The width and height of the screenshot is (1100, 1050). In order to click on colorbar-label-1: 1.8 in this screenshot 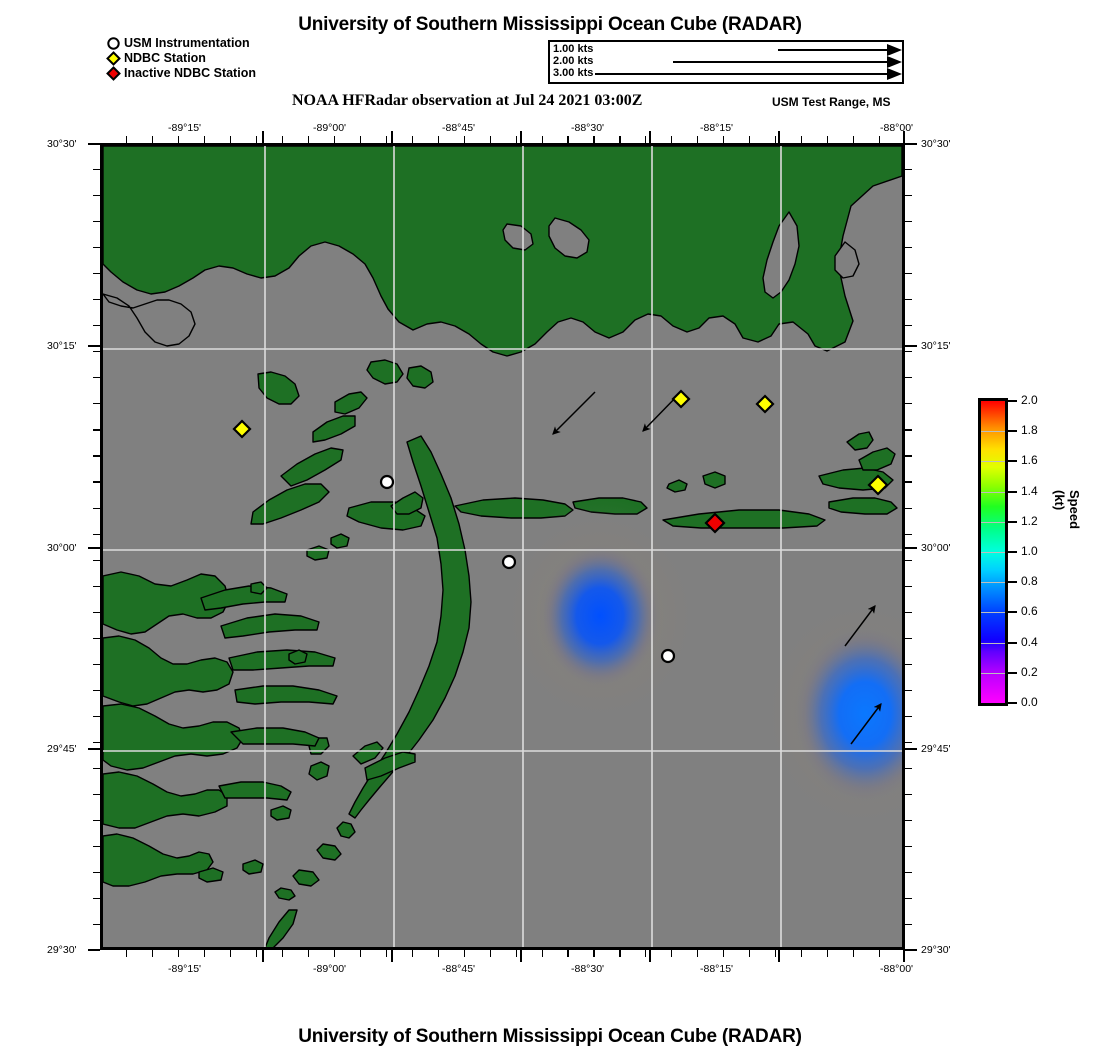, I will do `click(1029, 430)`.